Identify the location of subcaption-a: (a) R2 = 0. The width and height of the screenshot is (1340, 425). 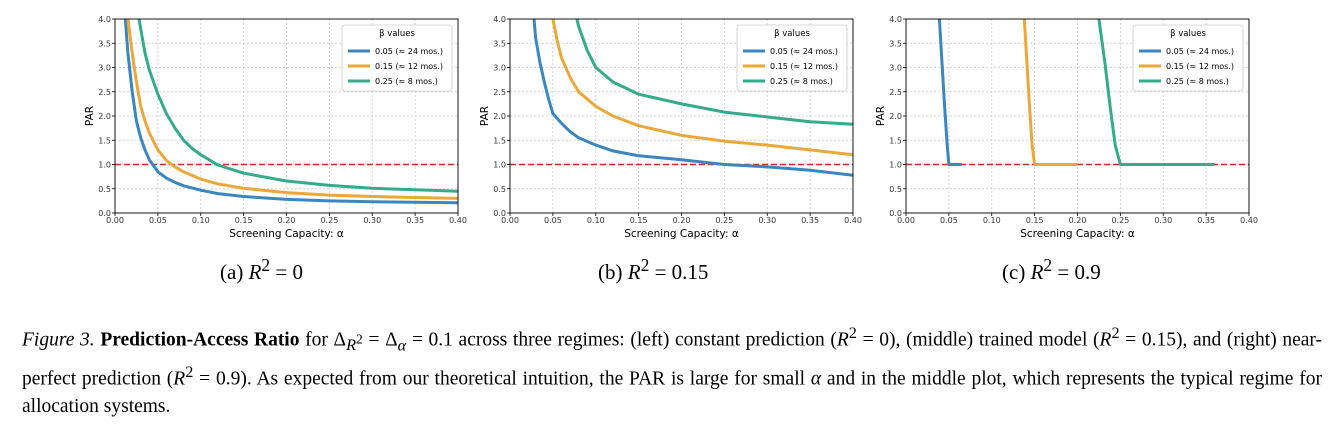
(261, 269).